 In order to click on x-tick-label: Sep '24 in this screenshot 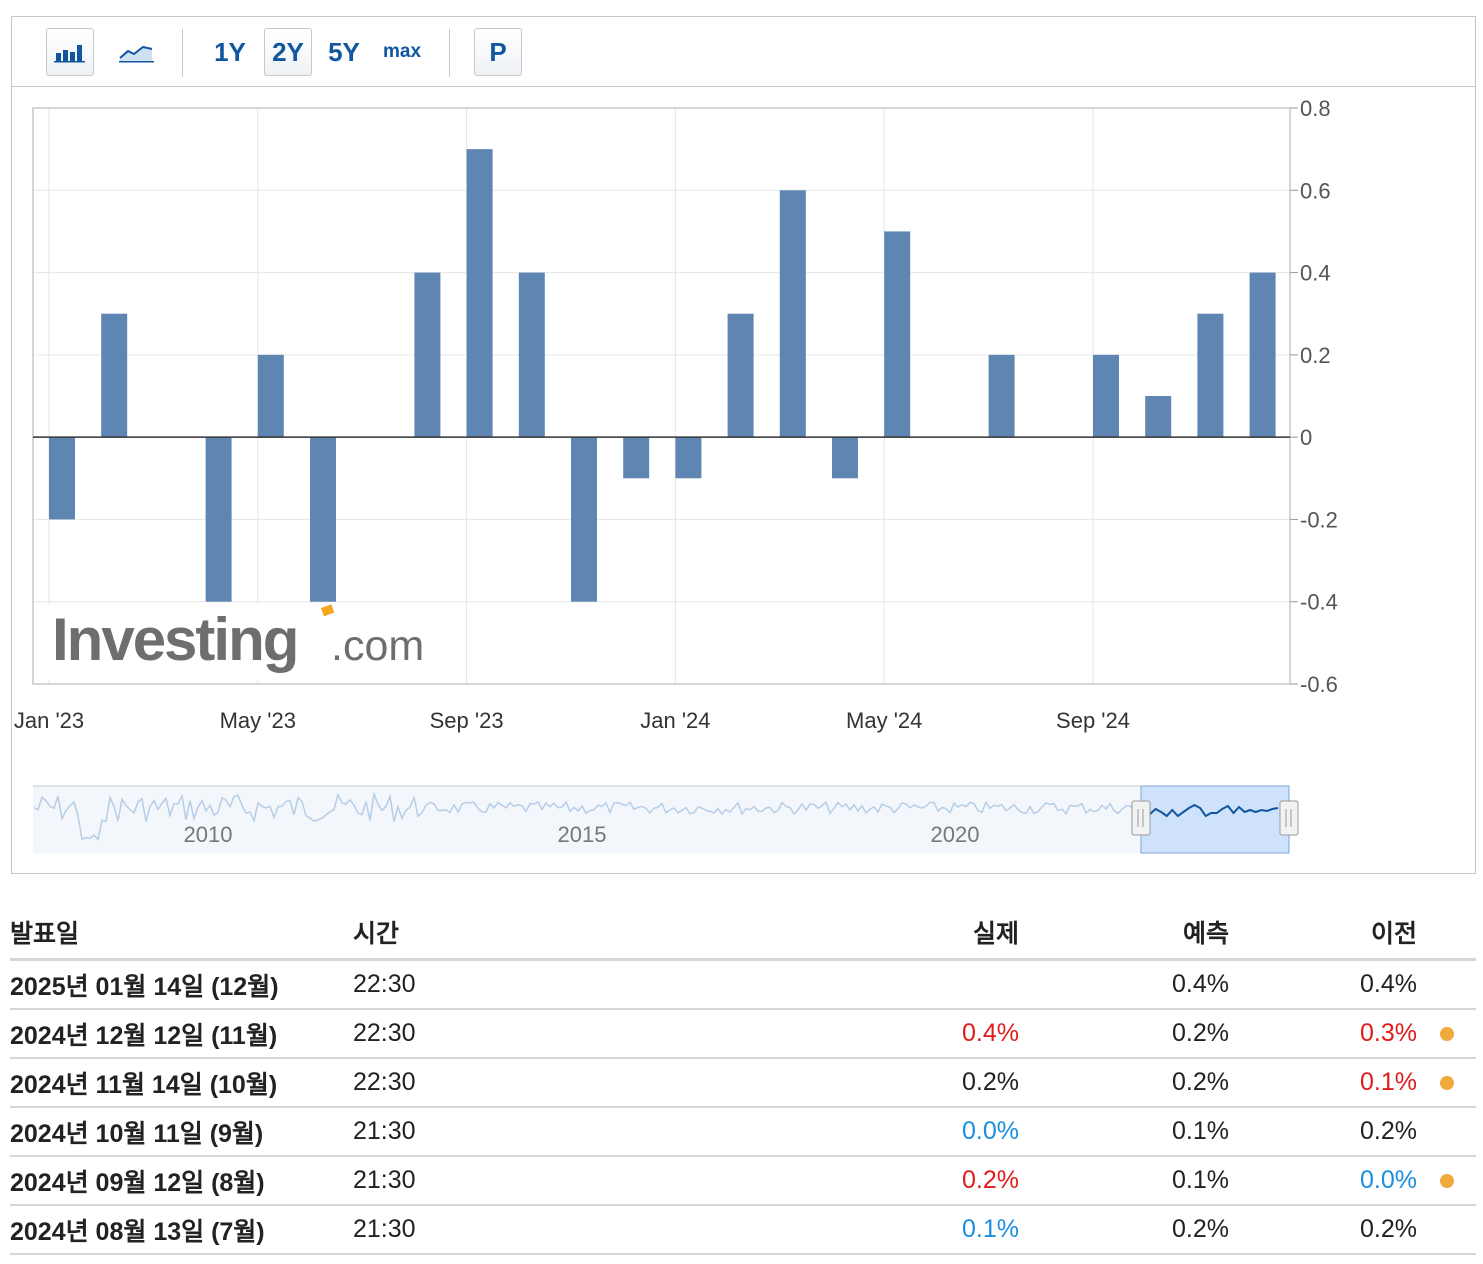, I will do `click(1093, 720)`.